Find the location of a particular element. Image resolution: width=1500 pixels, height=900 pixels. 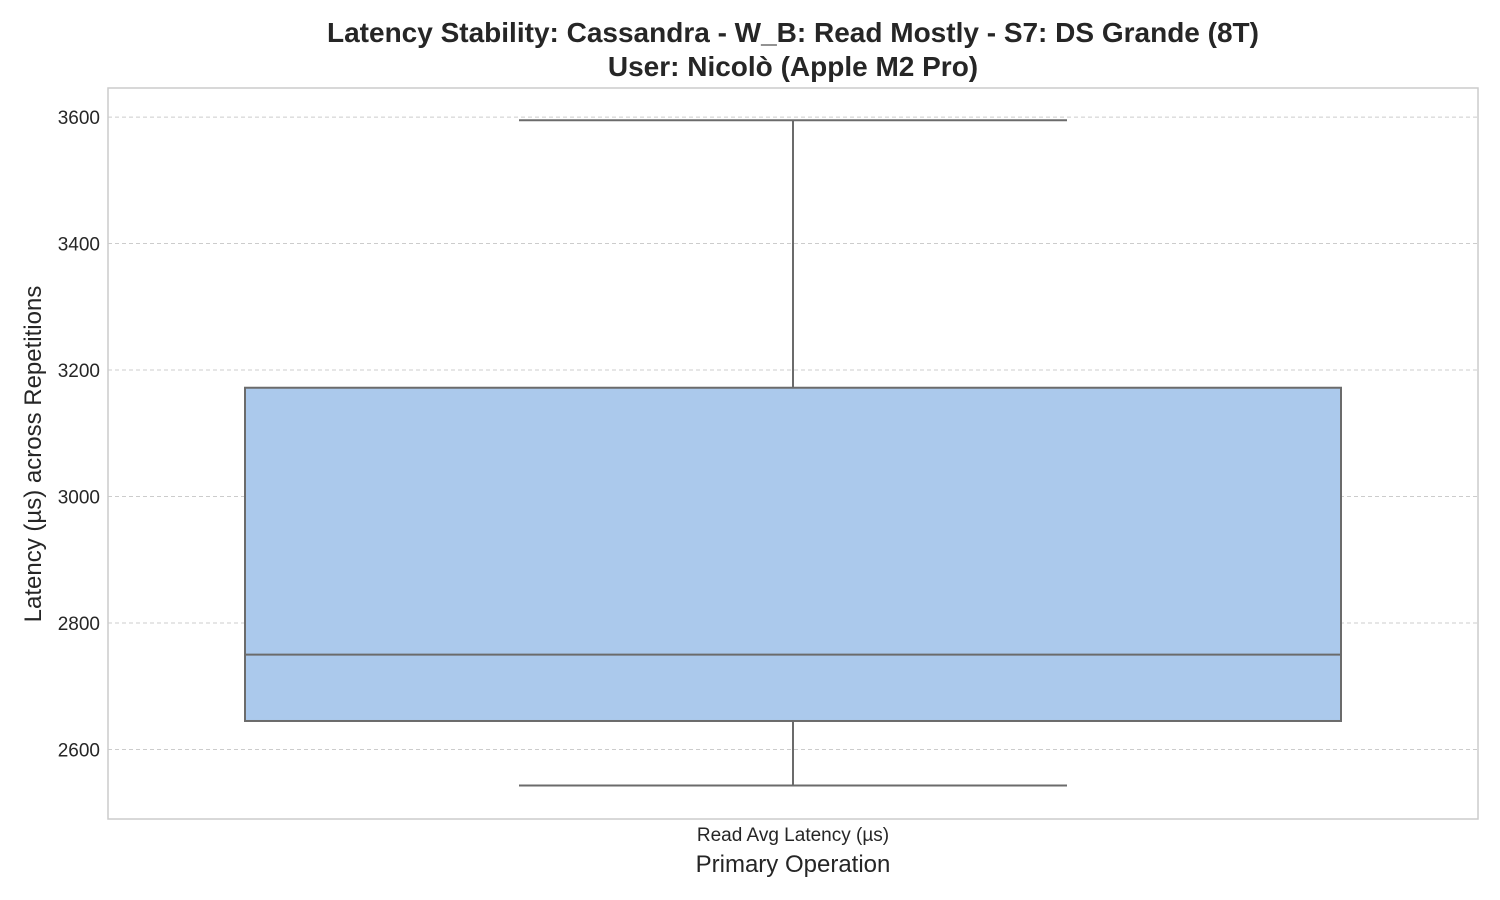

x-axis-categories: Read Avg Latency (µs) is located at coordinates (793, 835).